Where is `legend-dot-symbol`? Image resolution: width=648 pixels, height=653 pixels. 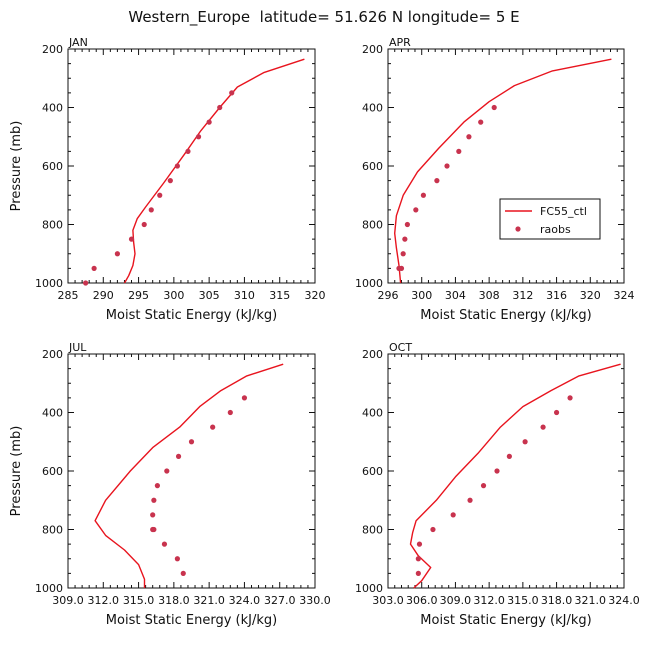
legend-dot-symbol is located at coordinates (518, 229).